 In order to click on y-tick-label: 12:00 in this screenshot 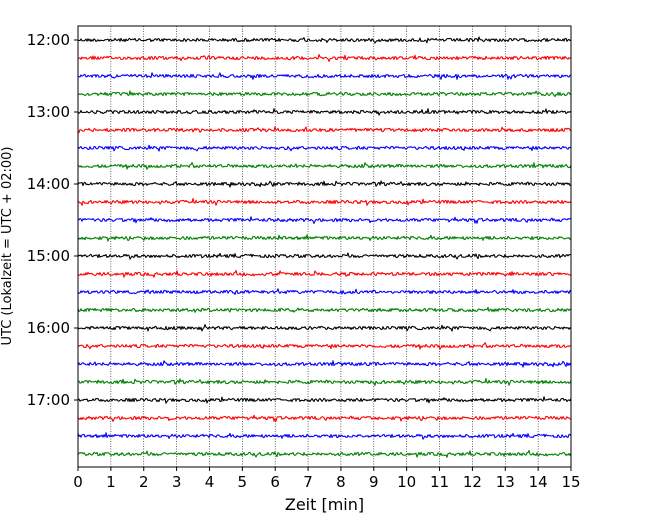, I will do `click(48, 40)`.